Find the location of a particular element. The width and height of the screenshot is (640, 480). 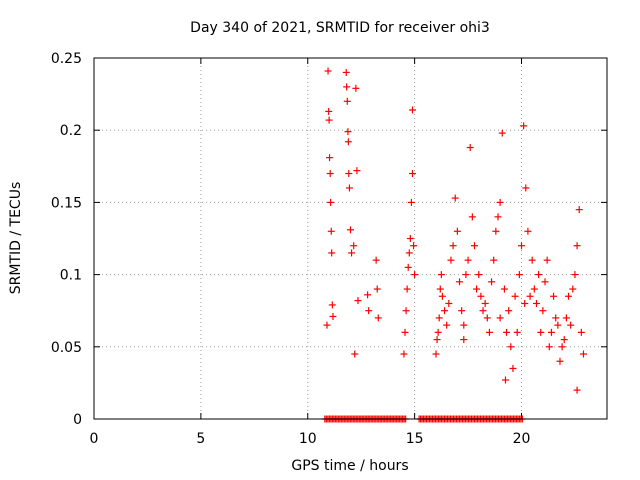

y-tick-label: 0.1 is located at coordinates (71, 276).